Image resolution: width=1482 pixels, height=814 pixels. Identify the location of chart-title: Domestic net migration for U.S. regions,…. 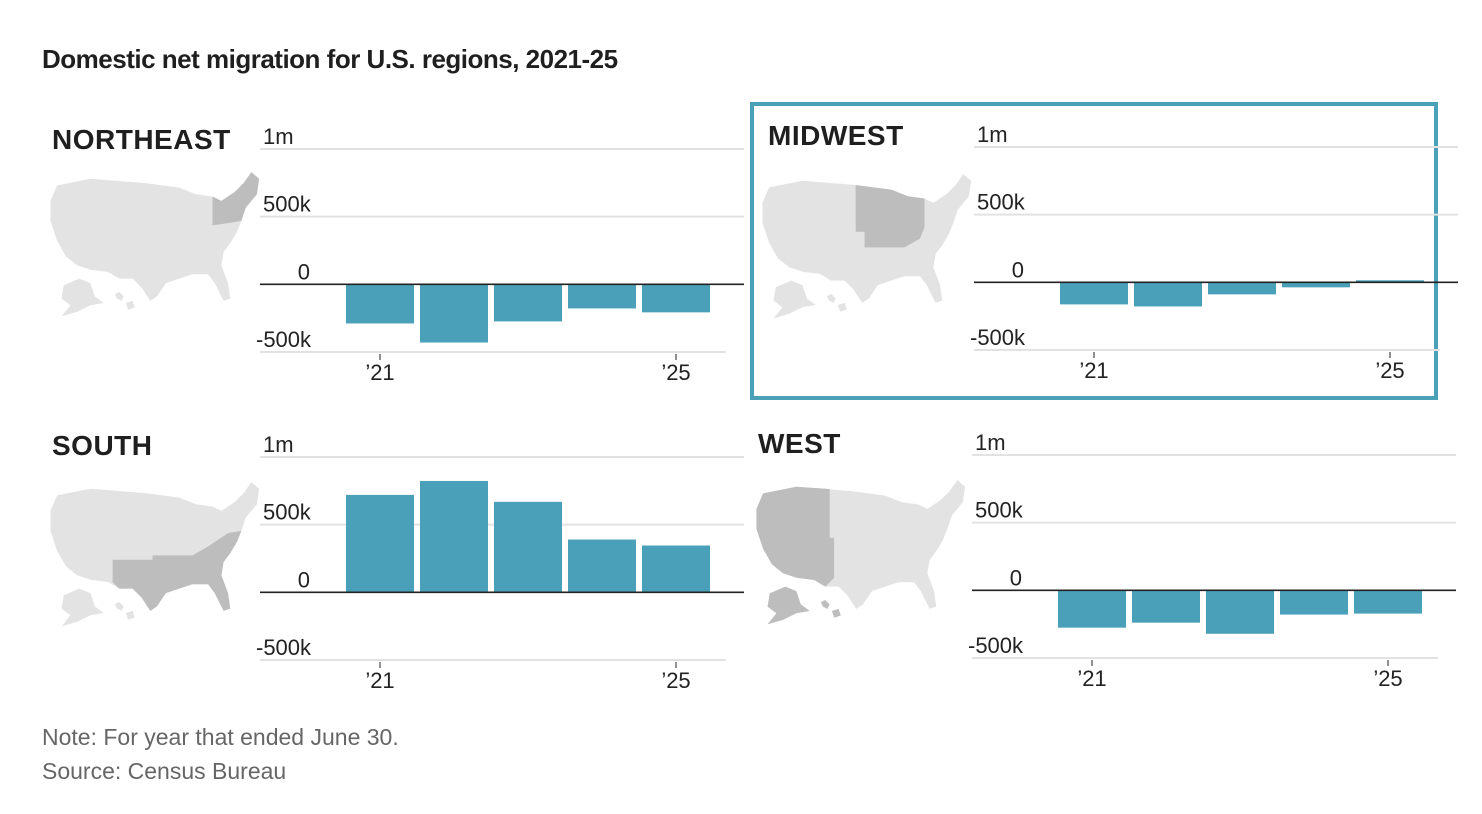
(330, 59).